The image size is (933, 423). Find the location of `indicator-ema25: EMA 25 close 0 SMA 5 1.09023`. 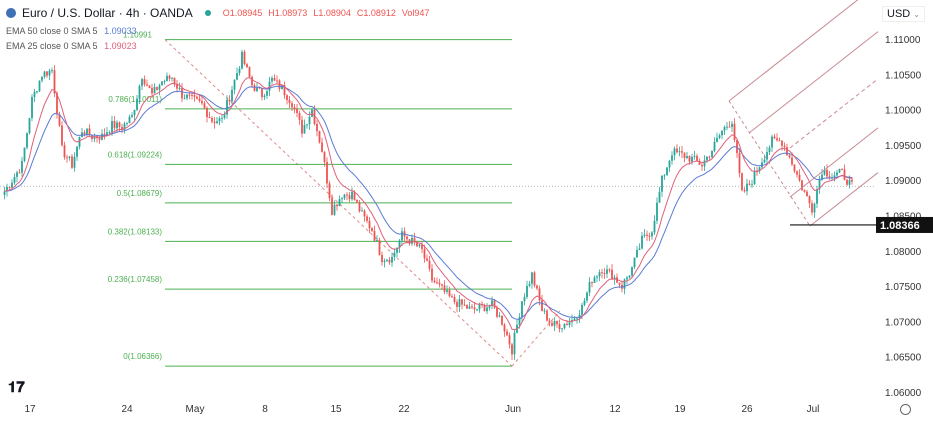

indicator-ema25: EMA 25 close 0 SMA 5 1.09023 is located at coordinates (71, 46).